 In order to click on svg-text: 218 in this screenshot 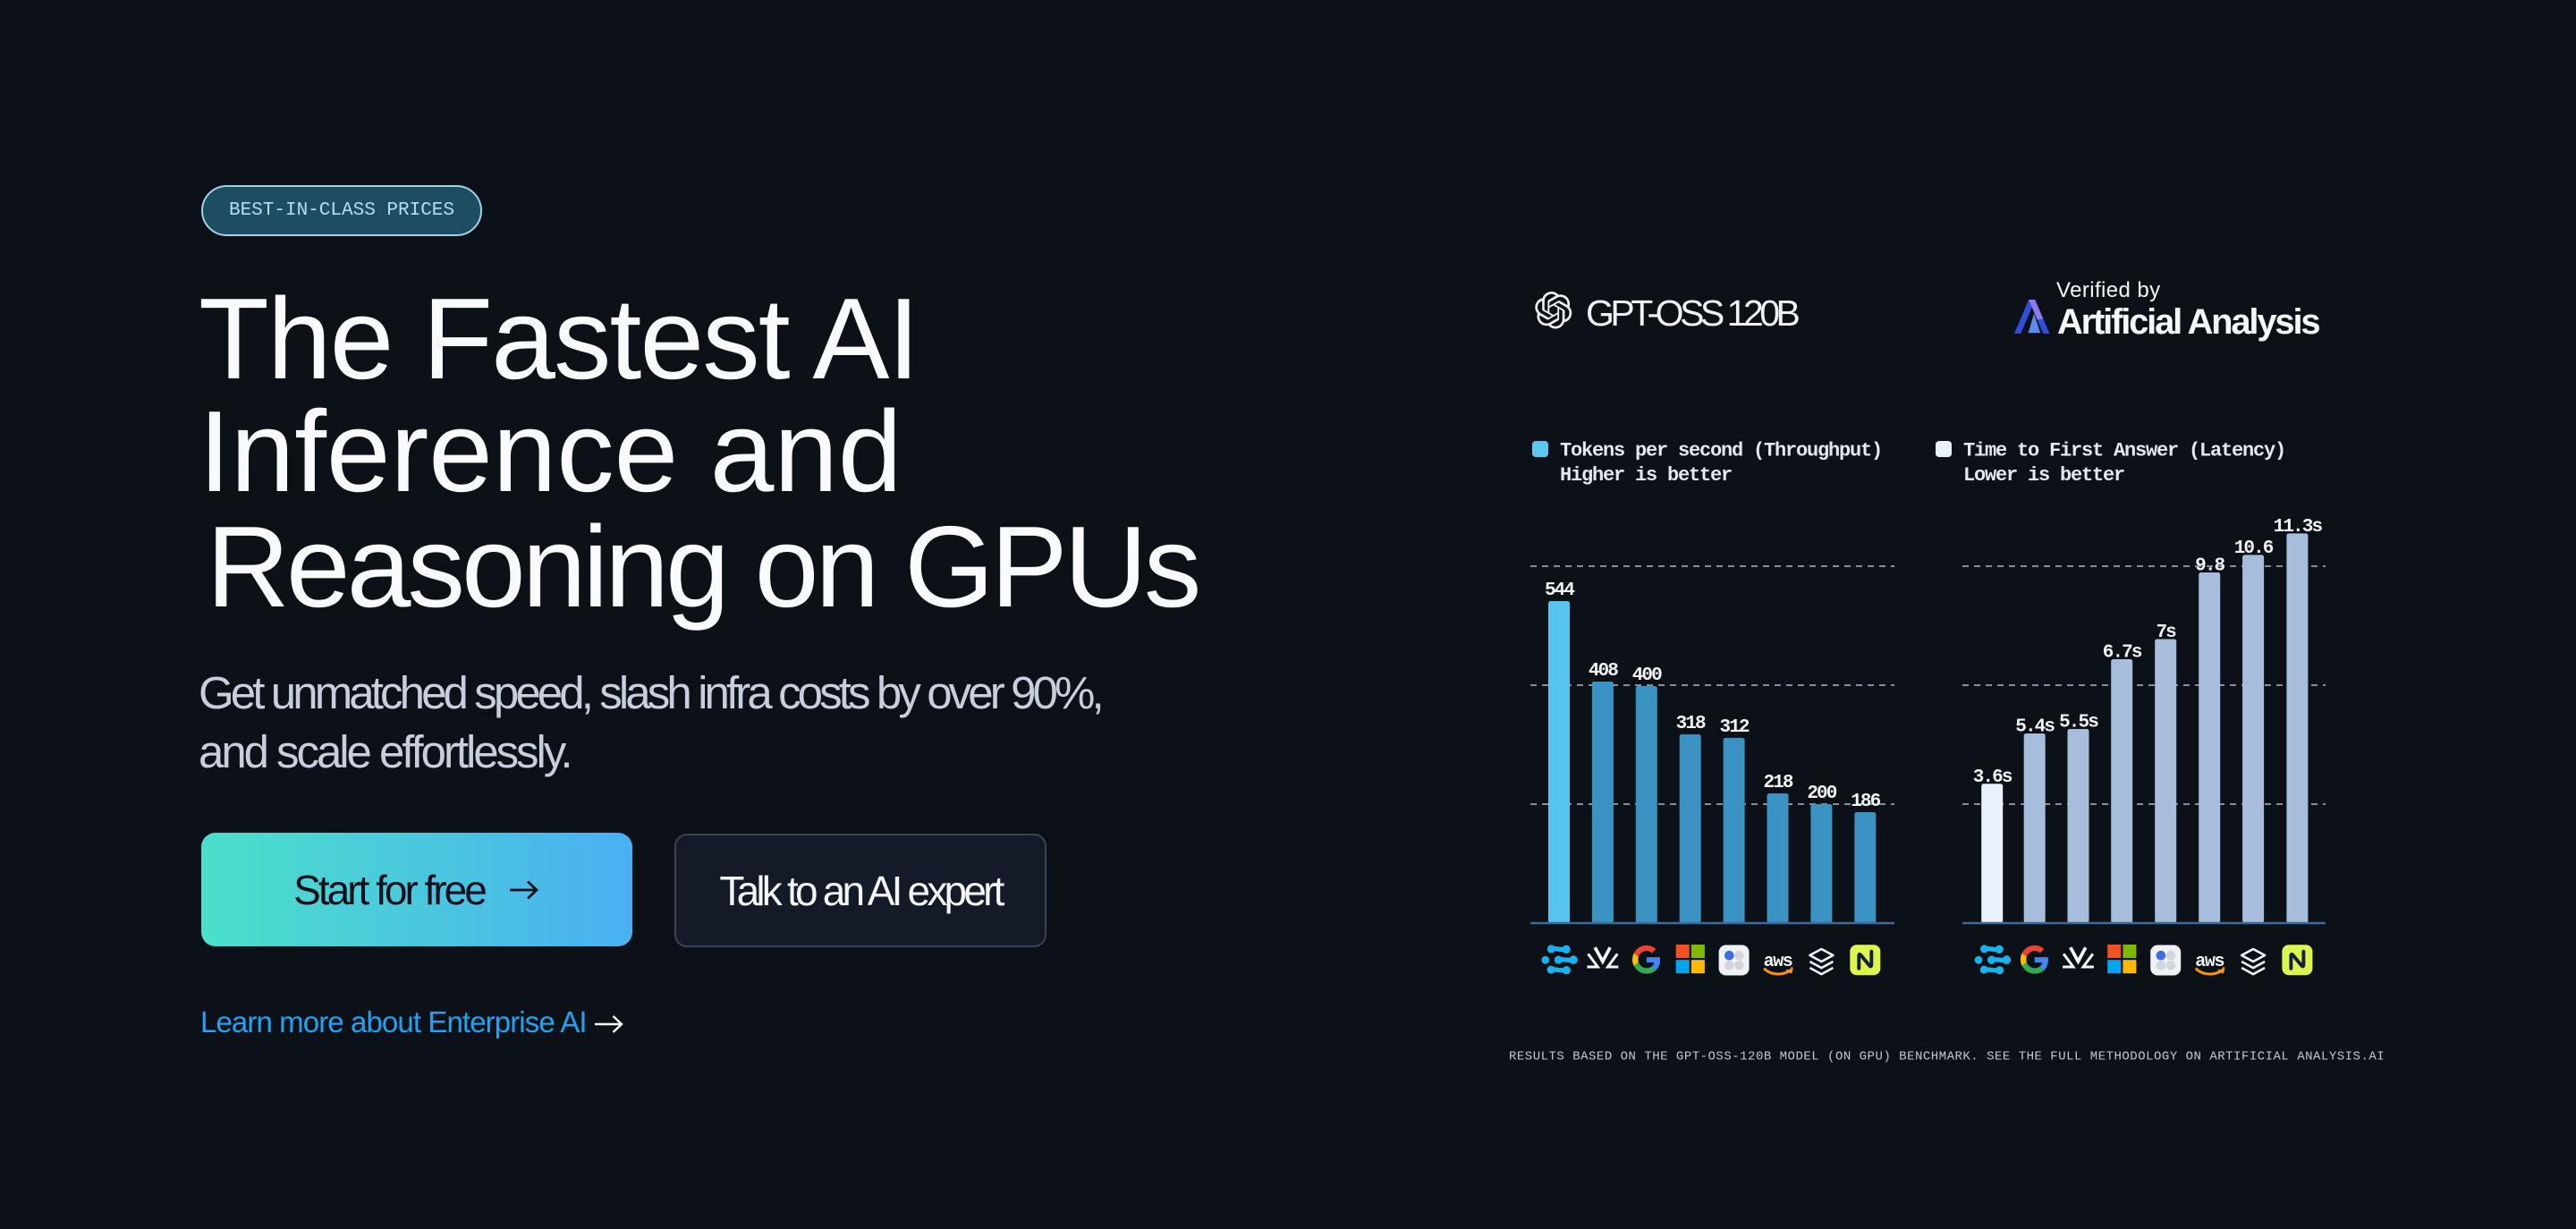, I will do `click(1777, 783)`.